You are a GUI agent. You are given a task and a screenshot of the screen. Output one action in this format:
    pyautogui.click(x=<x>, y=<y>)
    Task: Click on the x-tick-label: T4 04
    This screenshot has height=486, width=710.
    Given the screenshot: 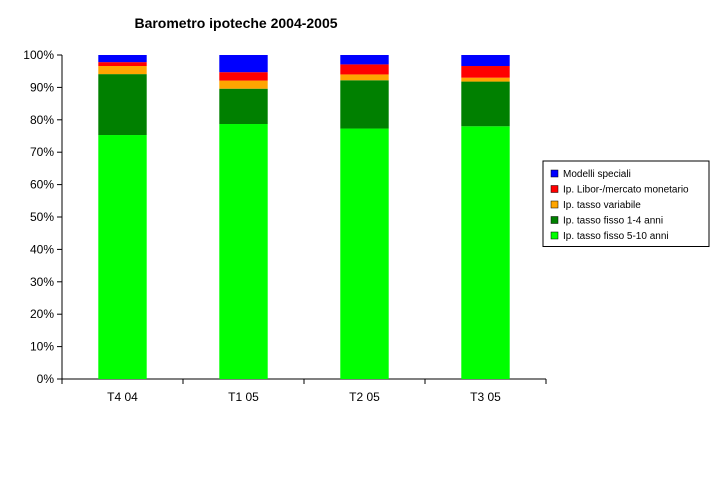 What is the action you would take?
    pyautogui.click(x=122, y=397)
    